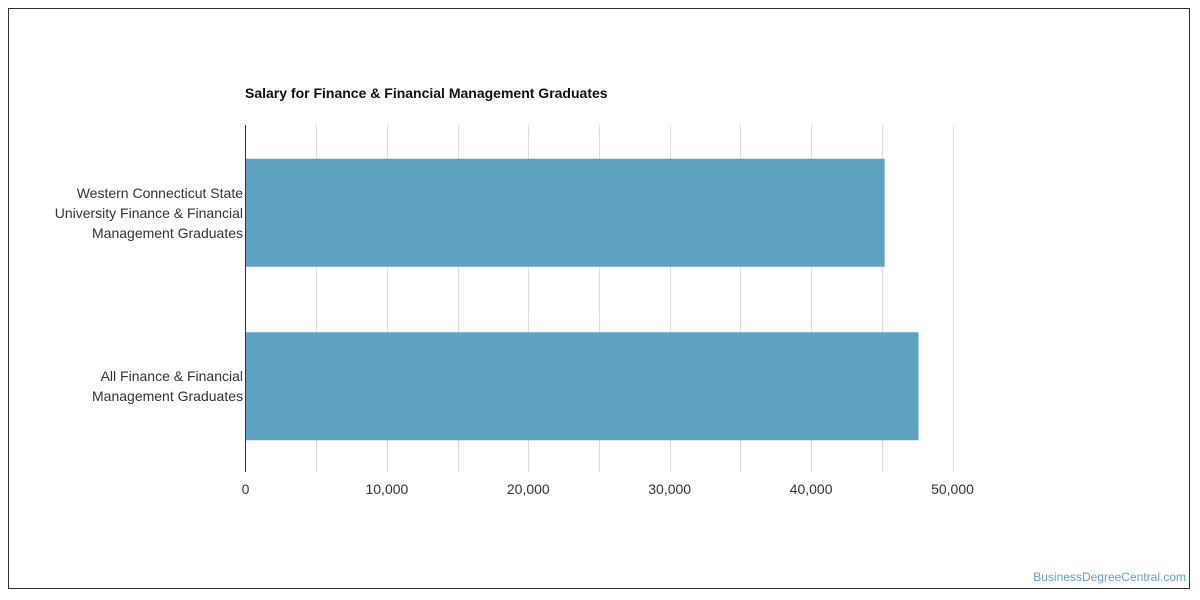 The image size is (1200, 600). I want to click on x-tick-label: 10,000, so click(387, 489).